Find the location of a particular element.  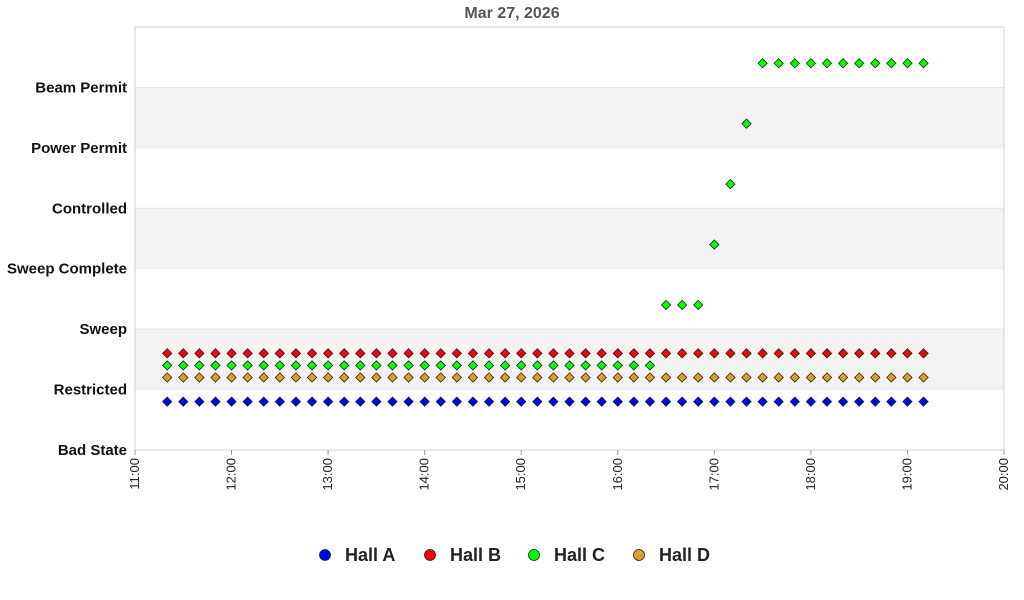

x-tick-label: 14:00 is located at coordinates (424, 474).